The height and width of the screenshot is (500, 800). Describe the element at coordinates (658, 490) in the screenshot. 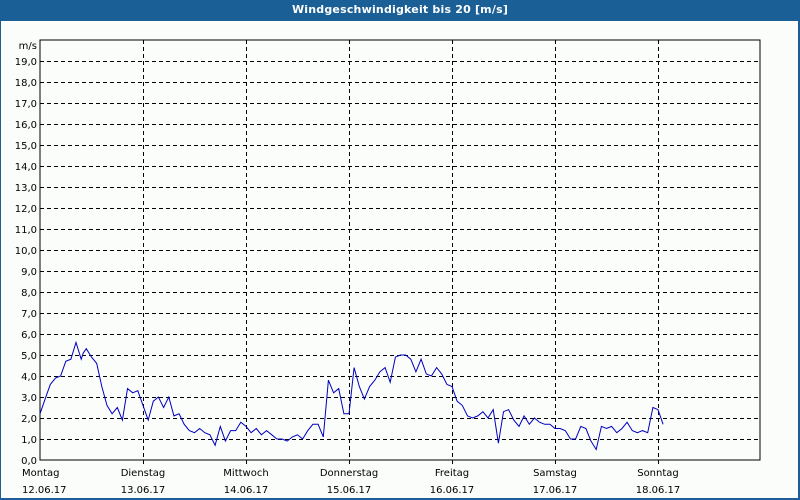

I see `date-label: 18.06.17` at that location.